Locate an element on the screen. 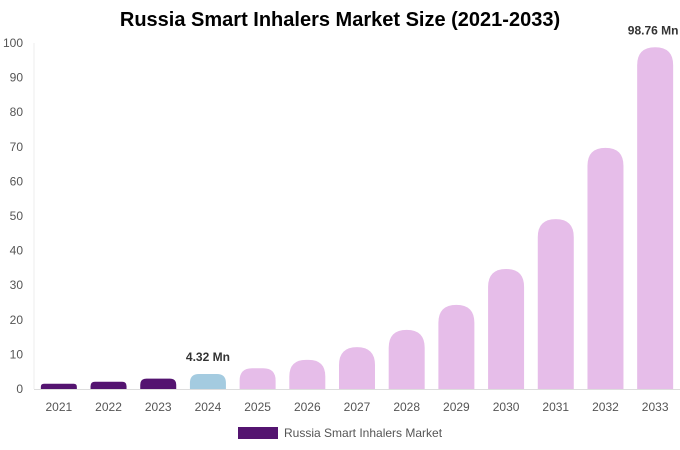 Image resolution: width=680 pixels, height=450 pixels. bar-2024 is located at coordinates (207, 381).